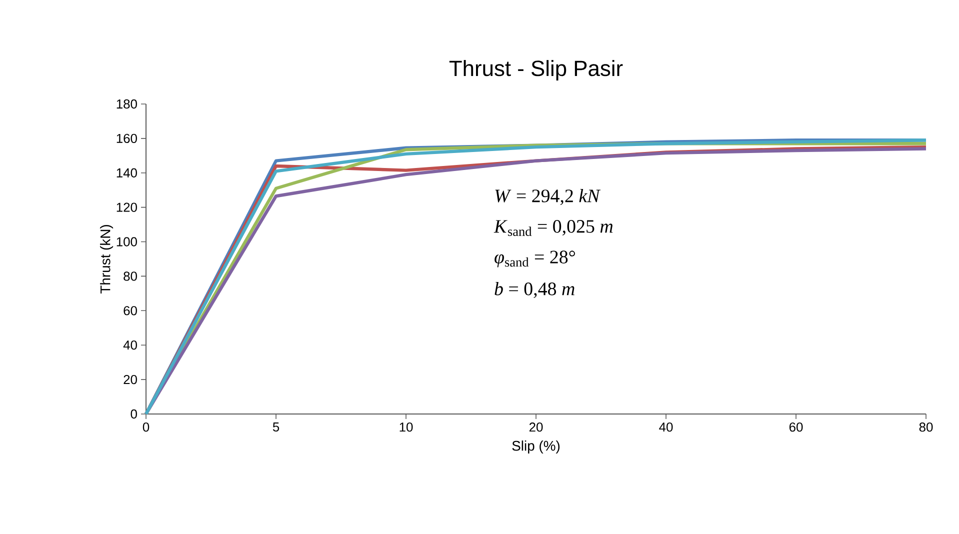  Describe the element at coordinates (553, 228) in the screenshot. I see `annotation: K$_{sand}$ = 0,025 m` at that location.